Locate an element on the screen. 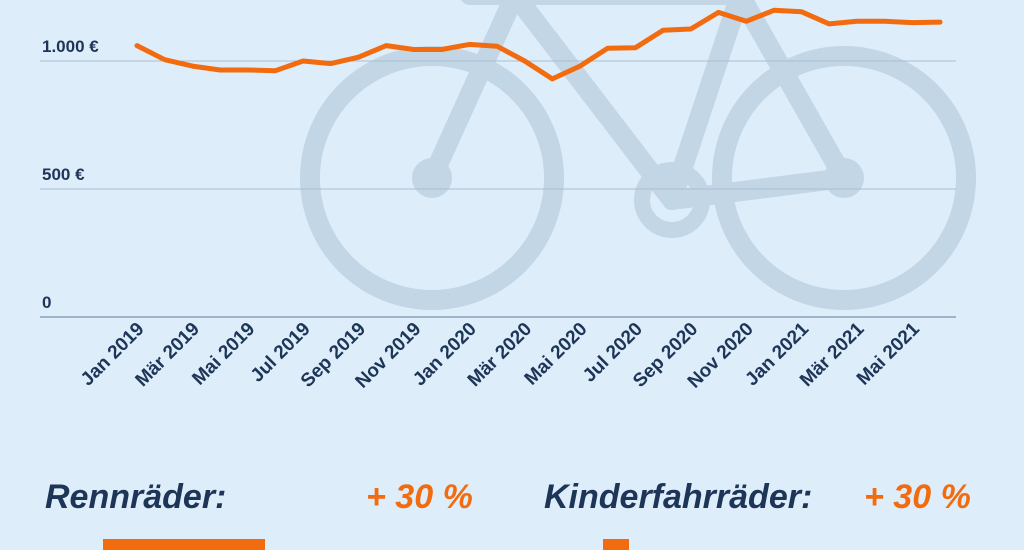 The width and height of the screenshot is (1024, 550). category-label-kinderfahrraeder: Kinderfahrräder: is located at coordinates (678, 497).